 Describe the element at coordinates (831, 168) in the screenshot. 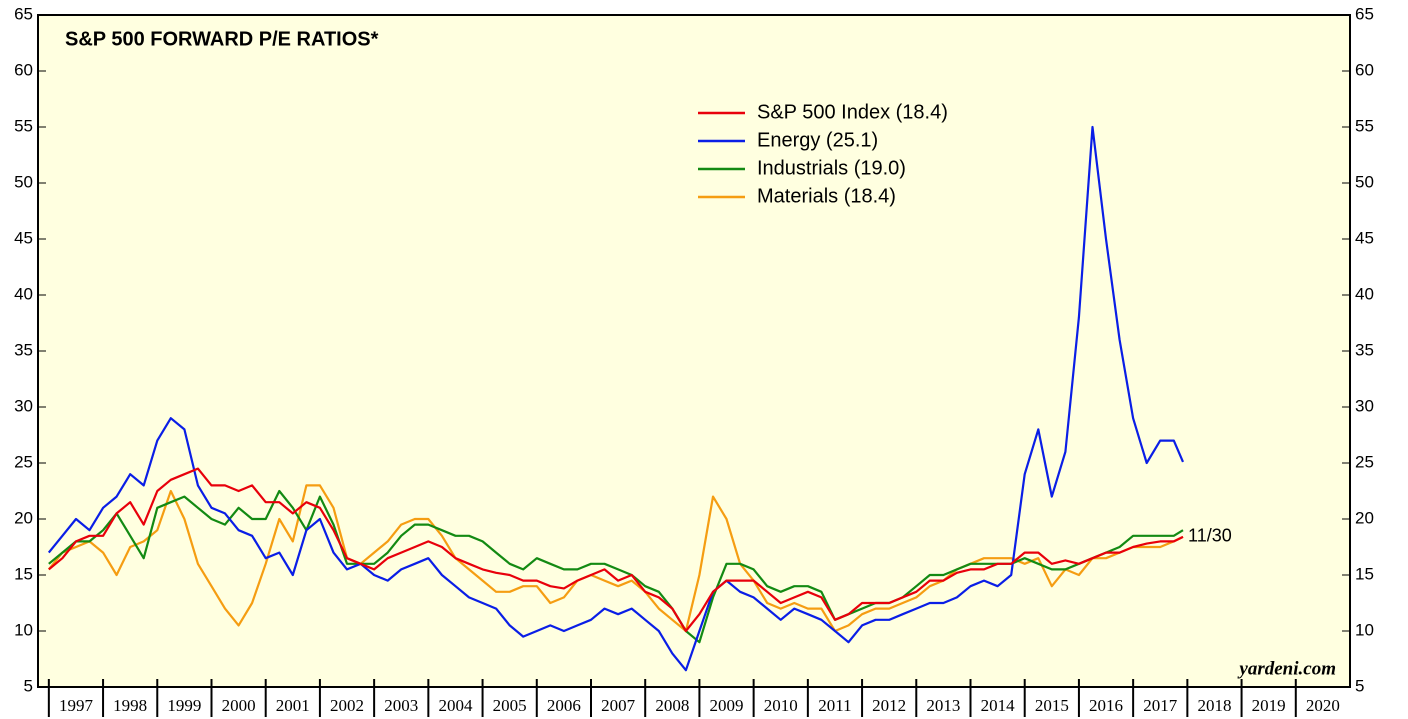

I see `legend-label: Industrials (19.0)` at that location.